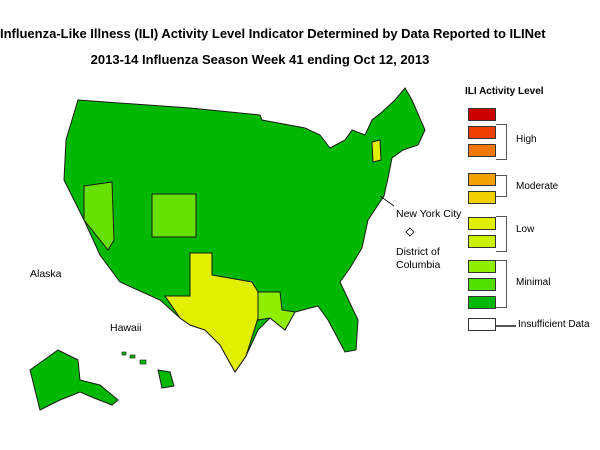 The image size is (600, 450). Describe the element at coordinates (504, 91) in the screenshot. I see `legend-title: ILI Activity Level` at that location.